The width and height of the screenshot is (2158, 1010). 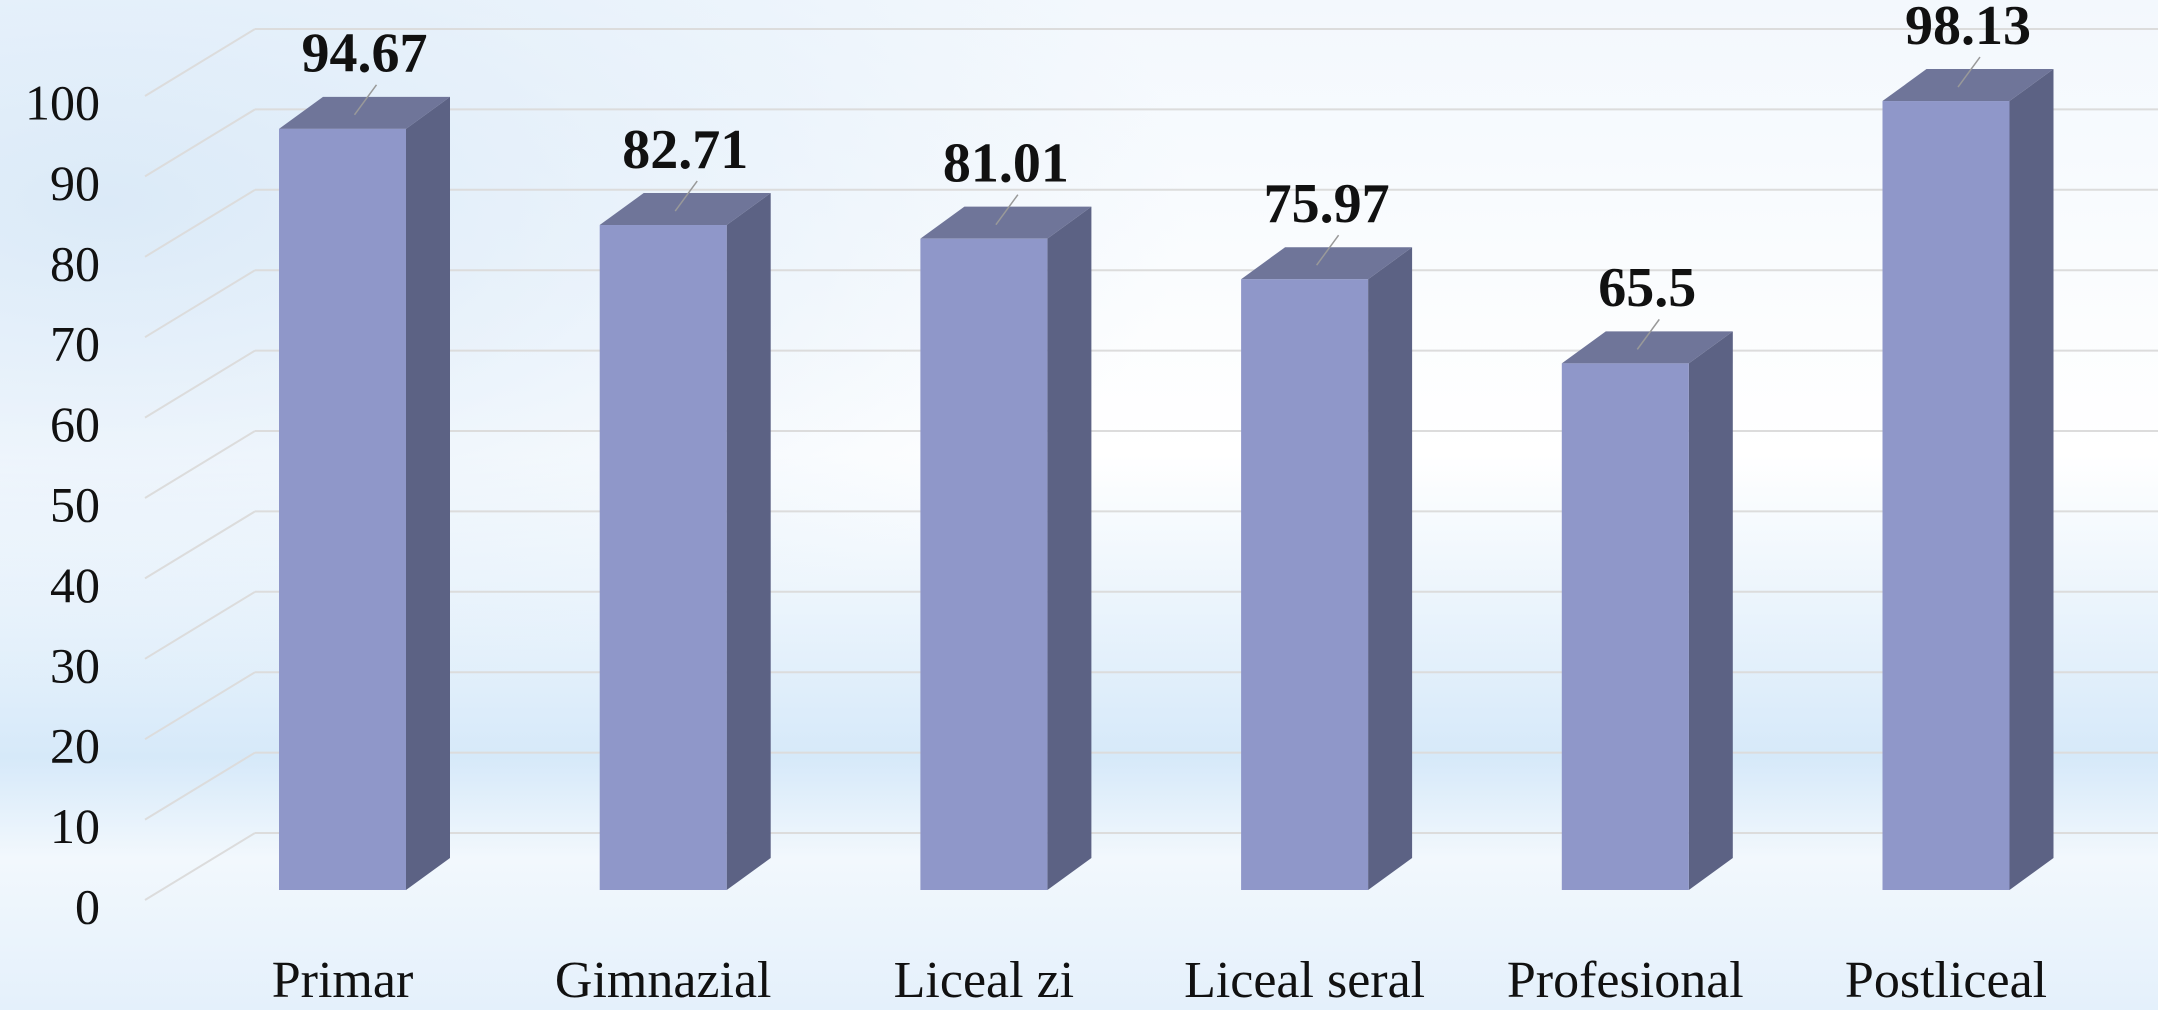 I want to click on y-tick-label: 90, so click(x=75, y=183).